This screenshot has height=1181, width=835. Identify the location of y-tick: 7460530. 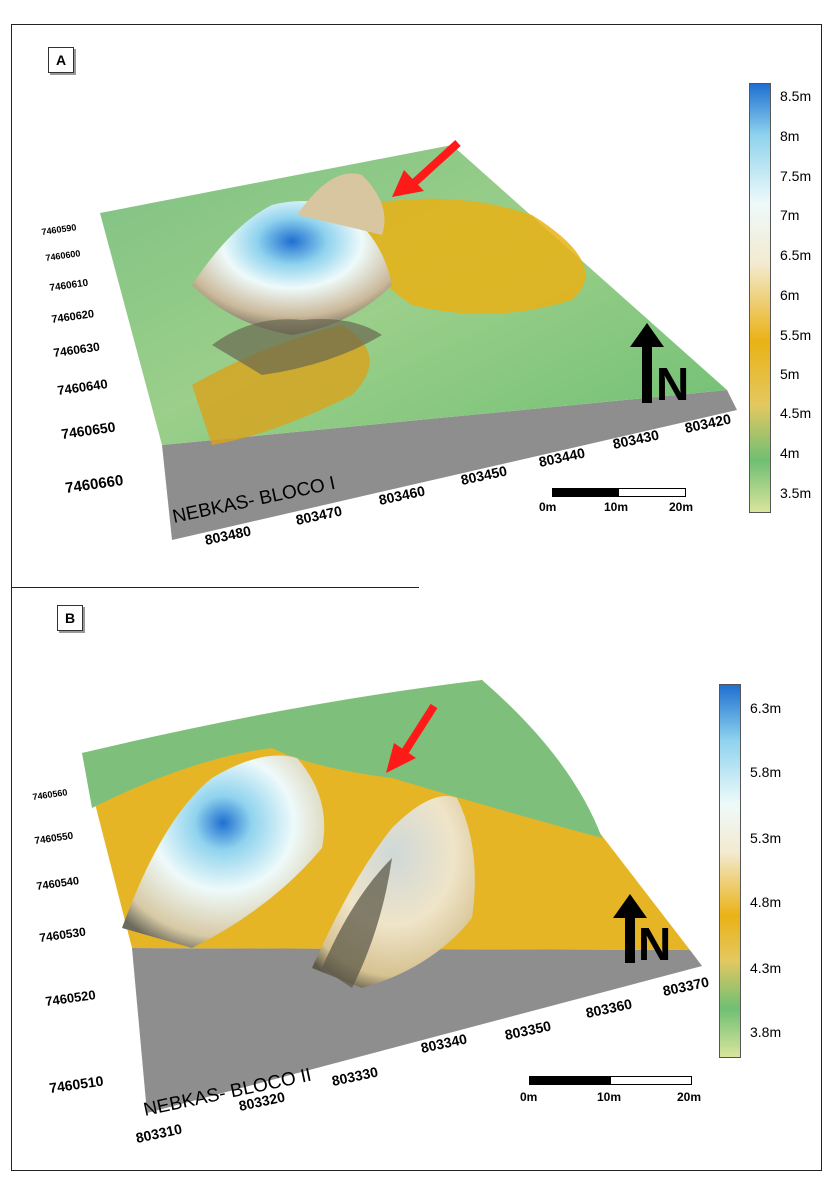
(62, 935).